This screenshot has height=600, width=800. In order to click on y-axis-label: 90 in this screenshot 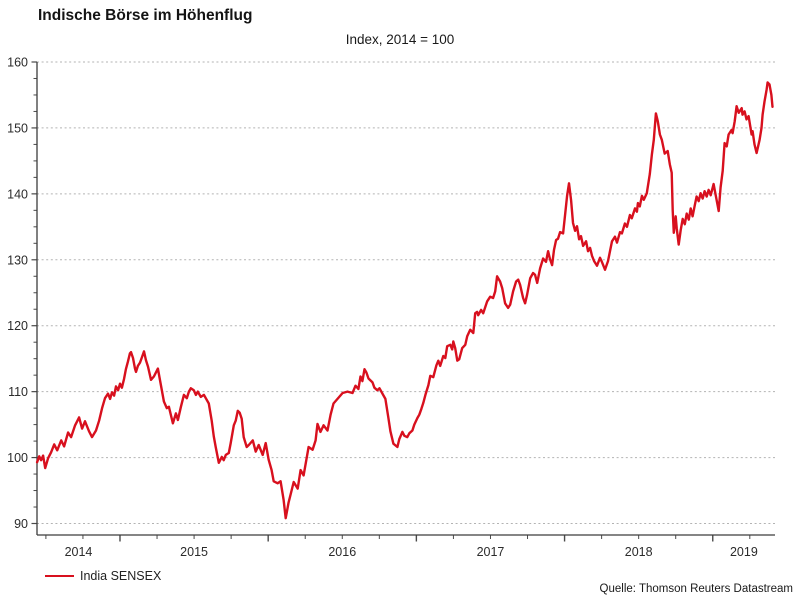, I will do `click(21, 524)`.